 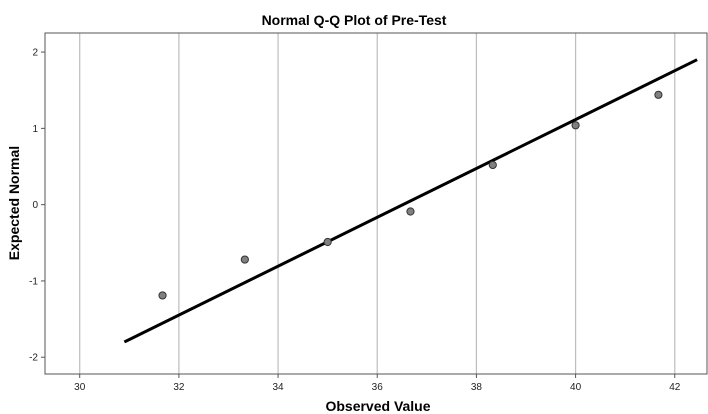 I want to click on x-tick-label: 34, so click(x=279, y=387).